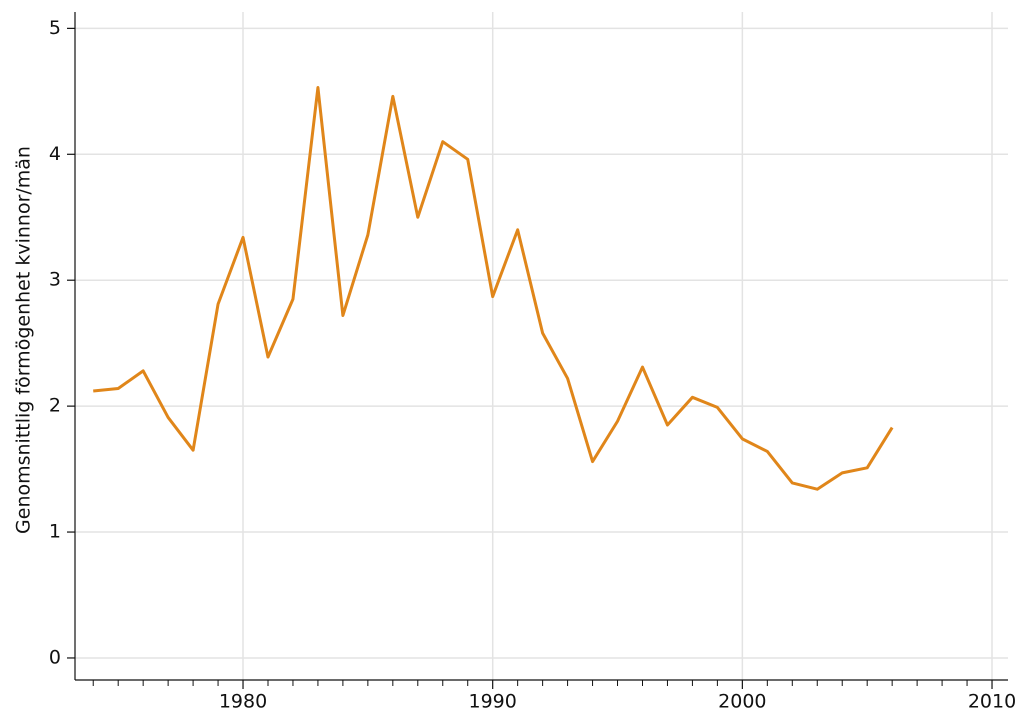 The width and height of the screenshot is (1023, 713). Describe the element at coordinates (243, 702) in the screenshot. I see `x-tick-label: 1980` at that location.